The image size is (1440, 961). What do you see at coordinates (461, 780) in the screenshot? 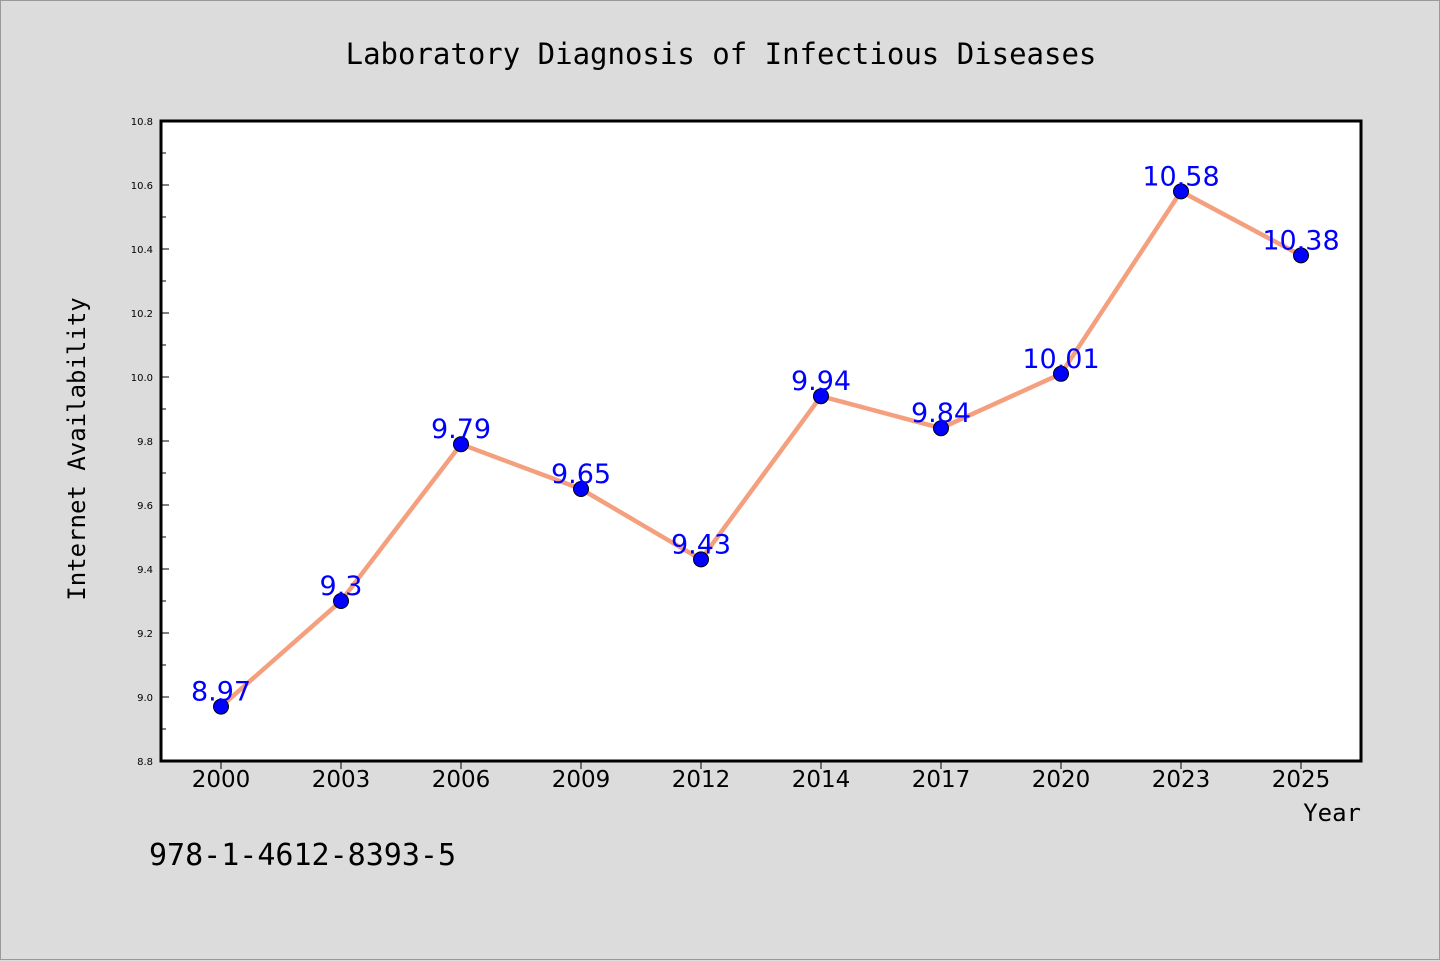
I see `x-tick-label: 2006` at bounding box center [461, 780].